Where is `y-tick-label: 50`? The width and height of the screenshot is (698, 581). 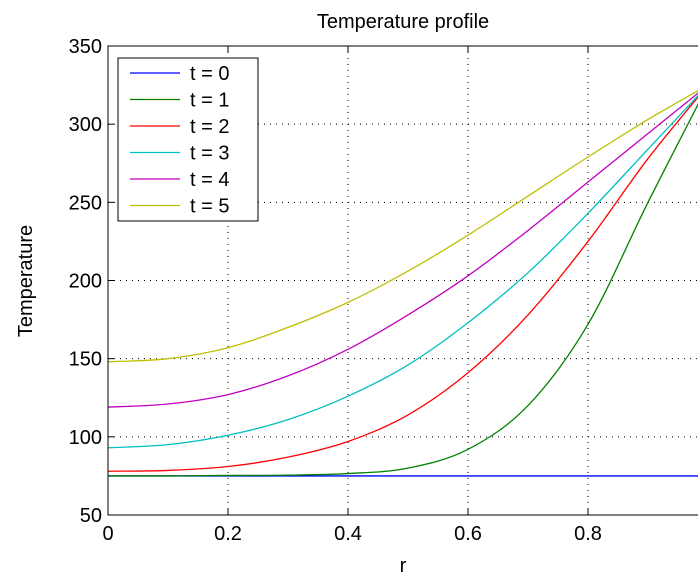
y-tick-label: 50 is located at coordinates (91, 516).